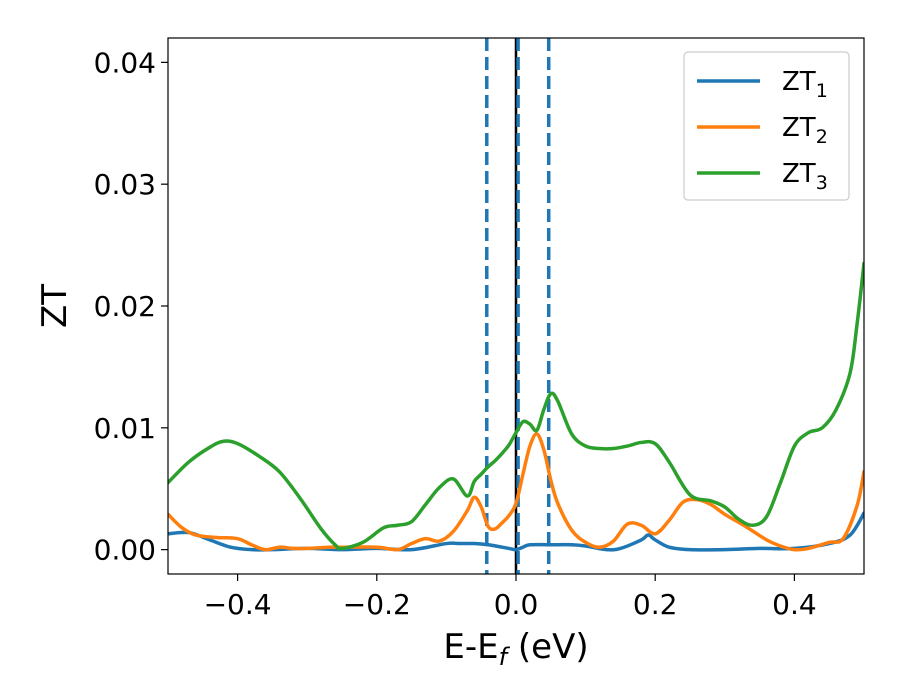 The image size is (900, 700). What do you see at coordinates (805, 130) in the screenshot?
I see `legend-label-zt2: ZT2` at bounding box center [805, 130].